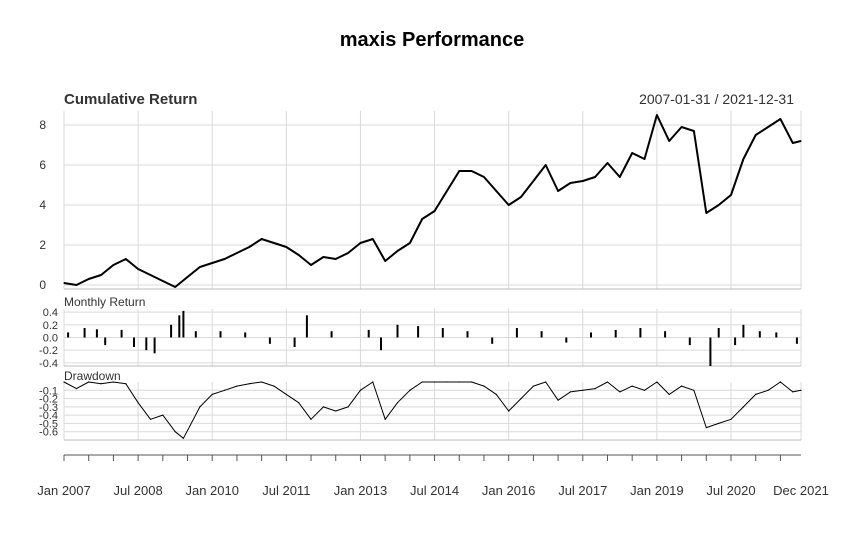 The image size is (866, 545). I want to click on y-tick-label: 6, so click(42, 165).